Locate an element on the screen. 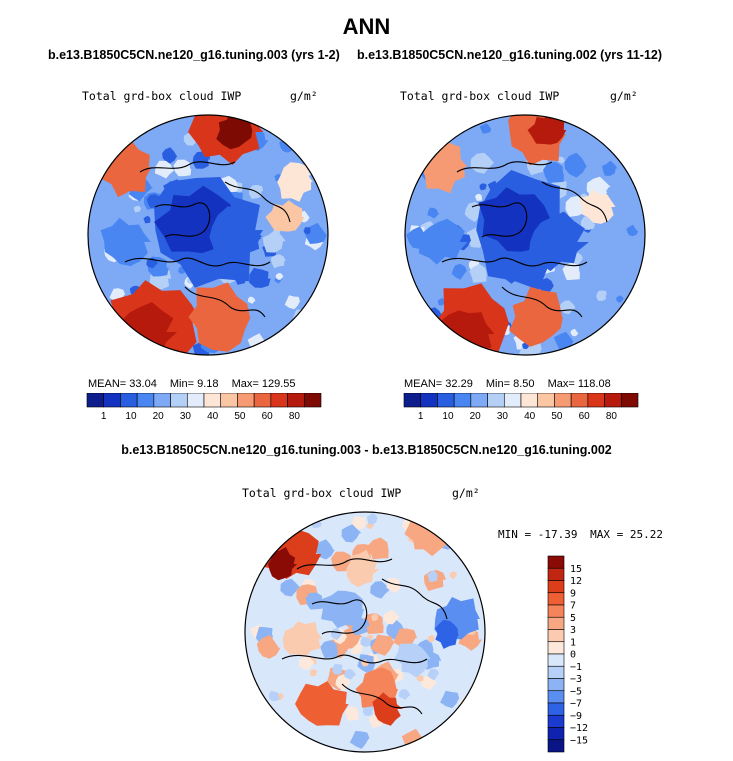 This screenshot has height=761, width=733. p2-variable-title: Total grd-box cloud IWP is located at coordinates (480, 96).